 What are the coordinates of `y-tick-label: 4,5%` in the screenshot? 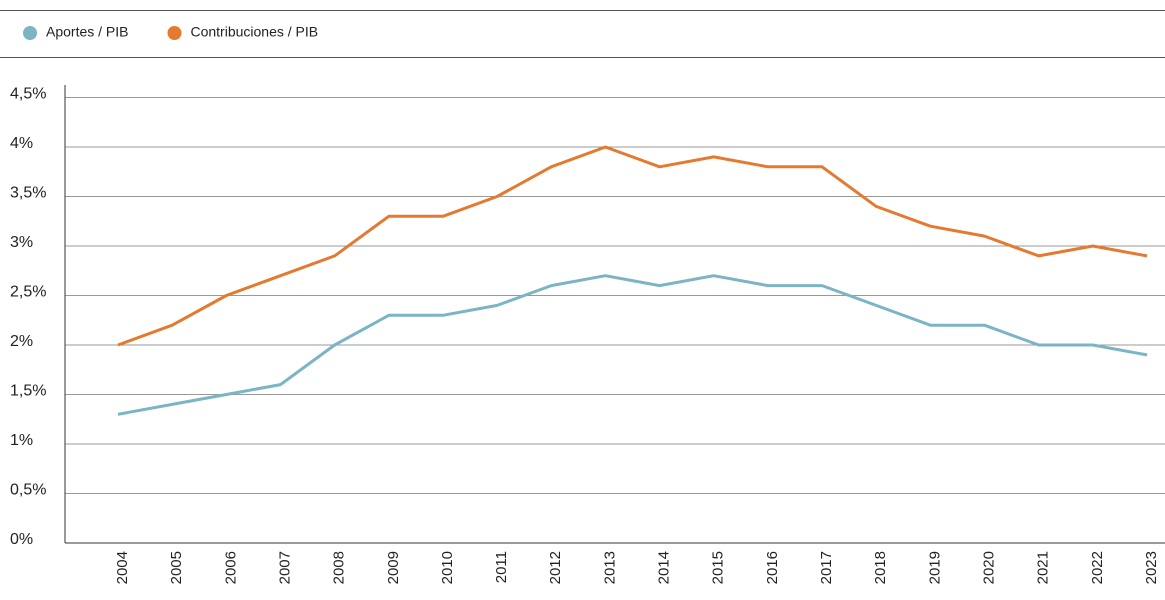 It's located at (28, 94).